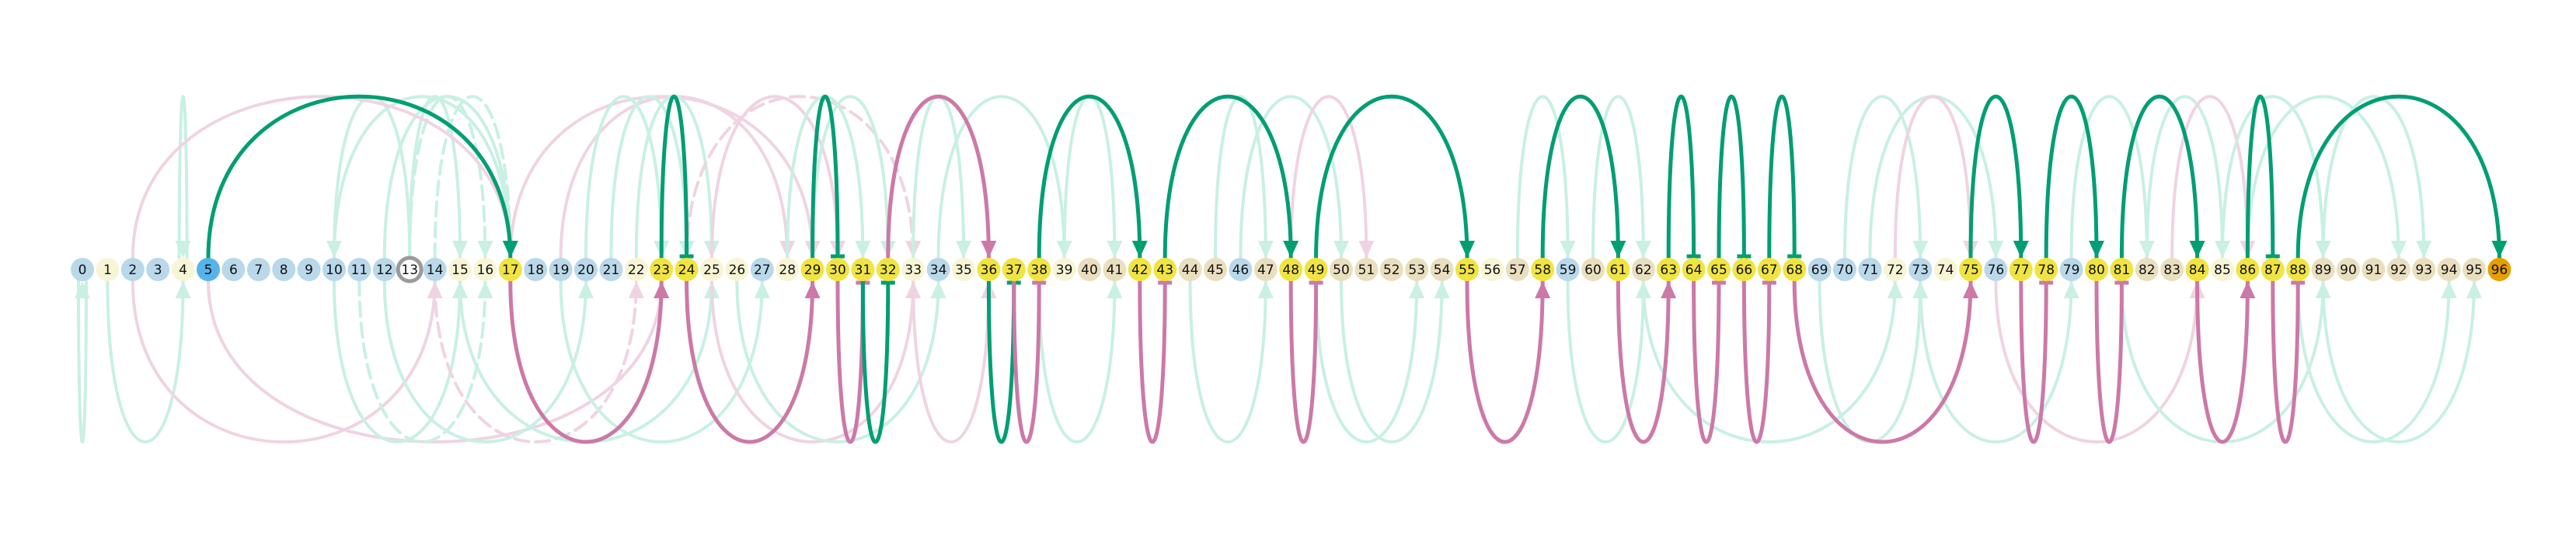 The height and width of the screenshot is (539, 2576). What do you see at coordinates (410, 269) in the screenshot?
I see `node-13: 13` at bounding box center [410, 269].